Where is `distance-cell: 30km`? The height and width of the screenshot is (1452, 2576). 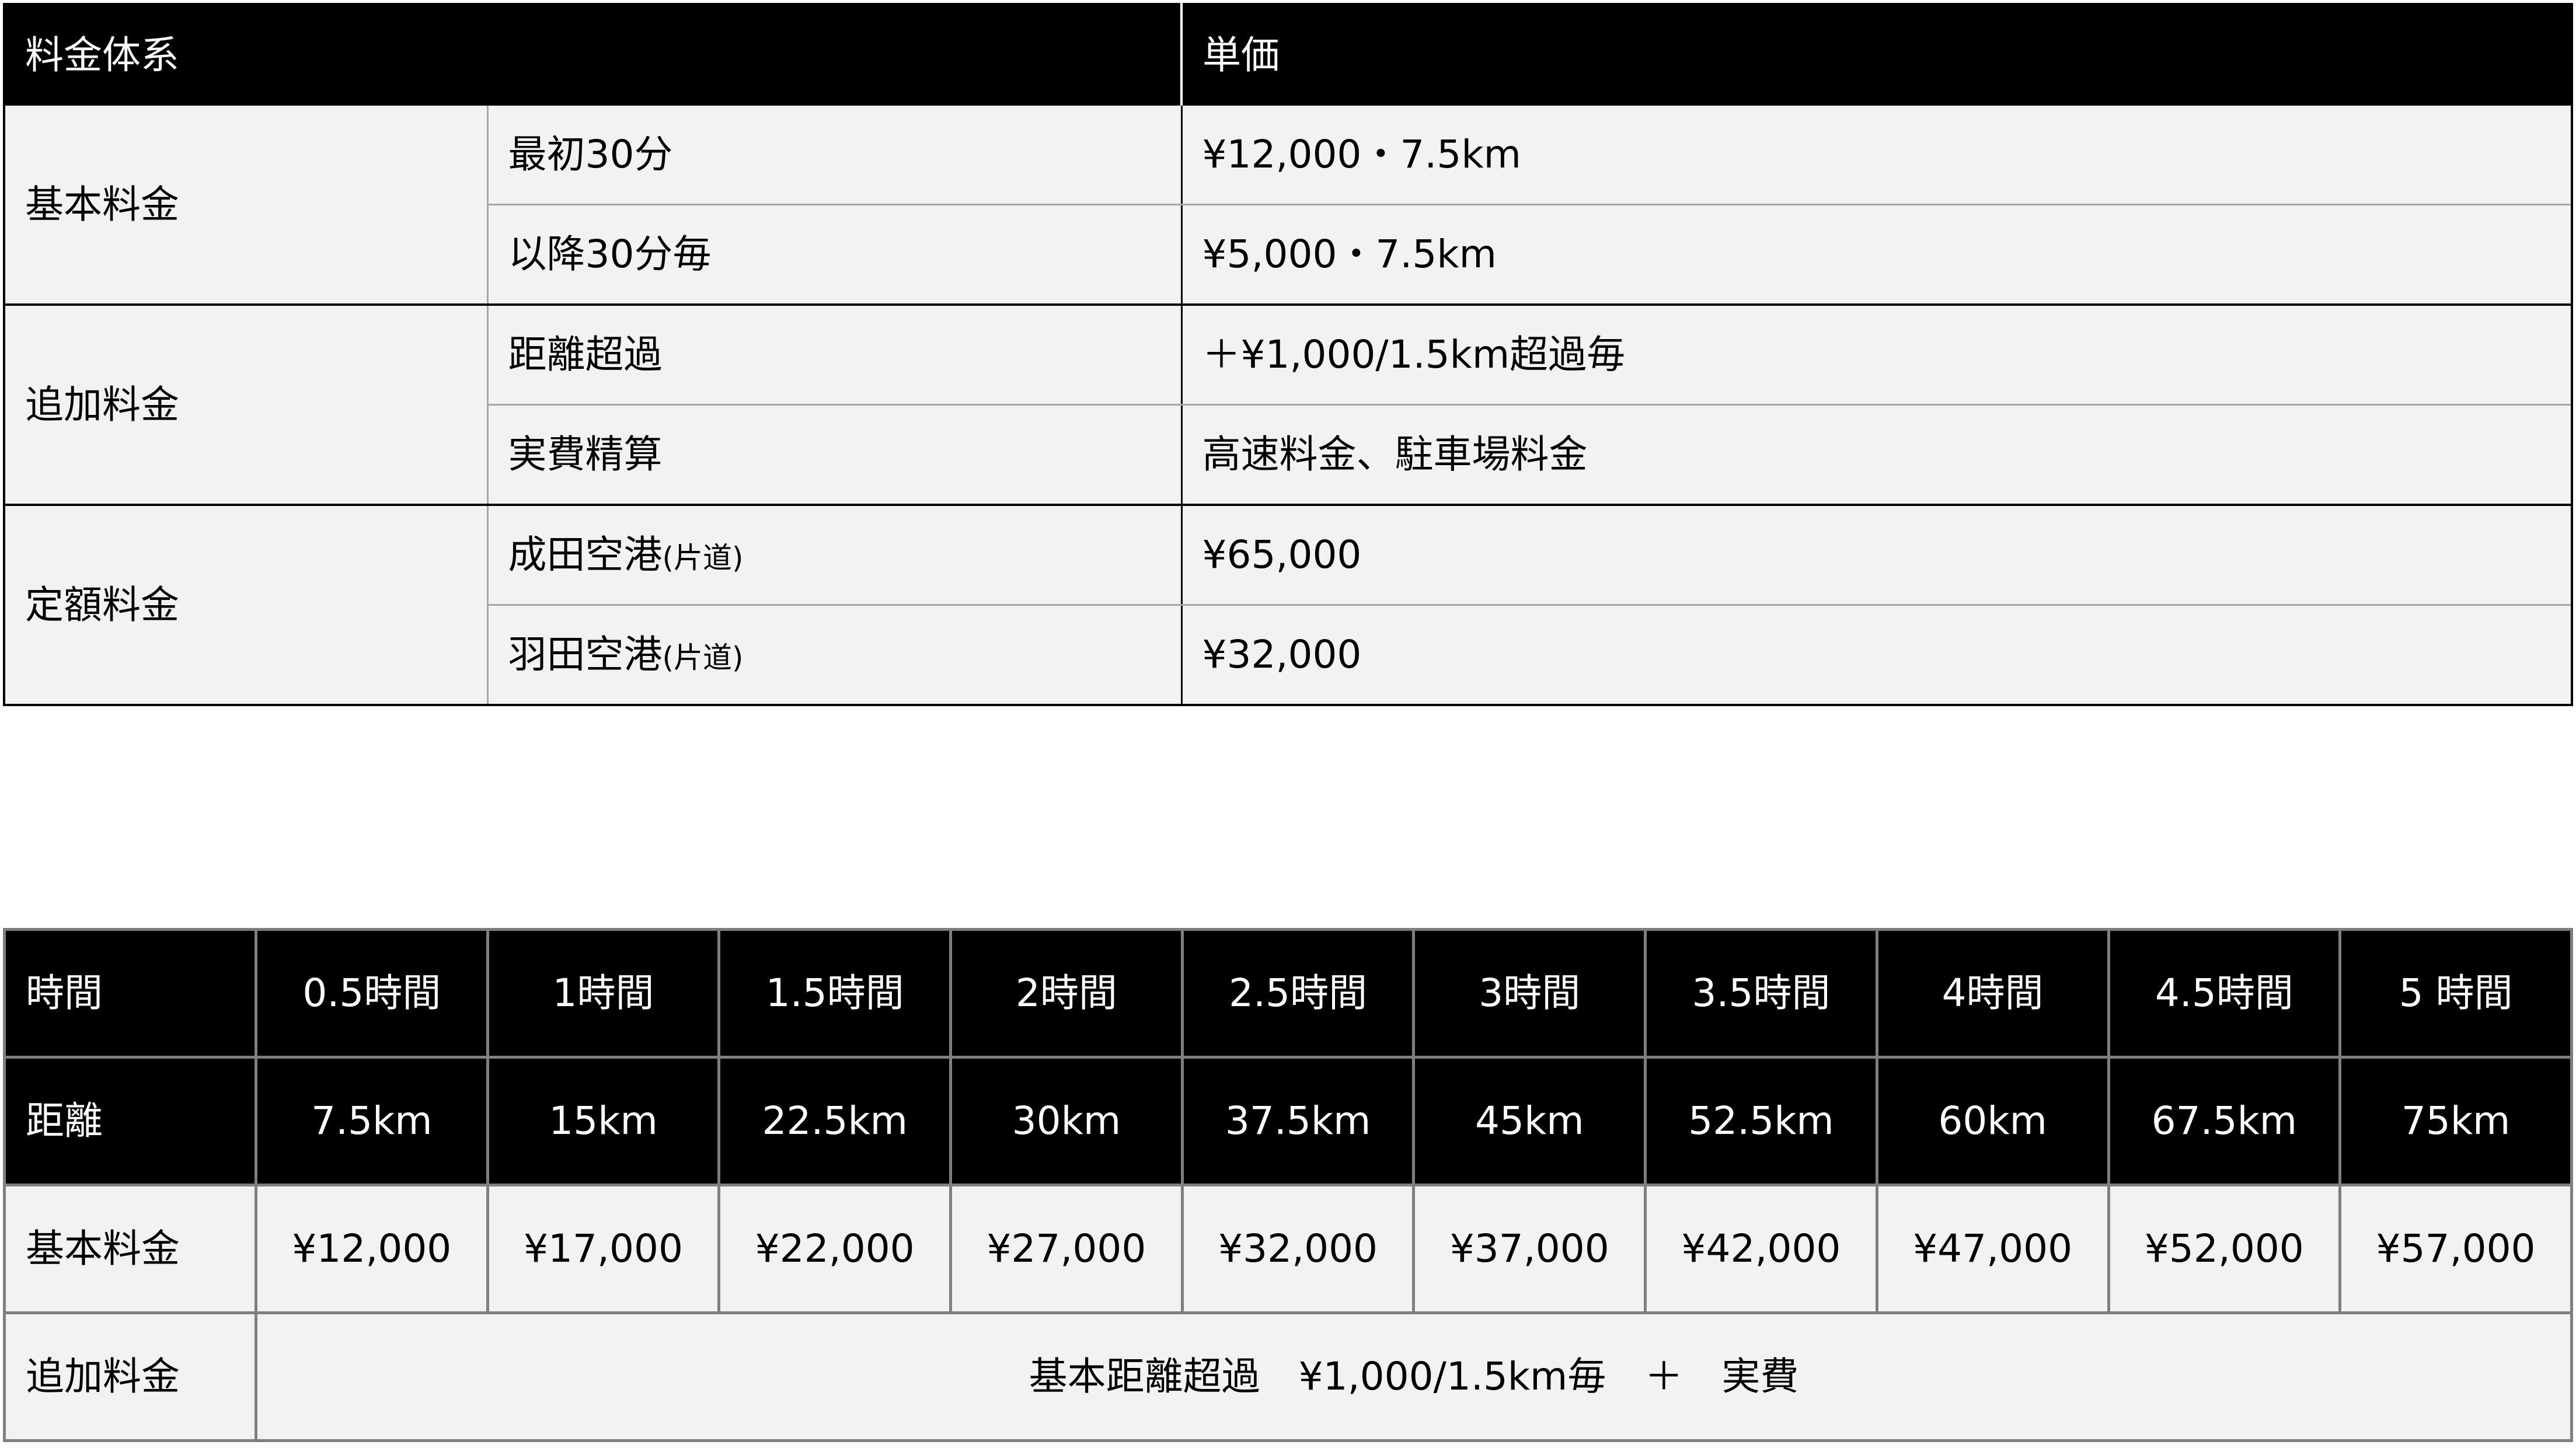 distance-cell: 30km is located at coordinates (1067, 1121).